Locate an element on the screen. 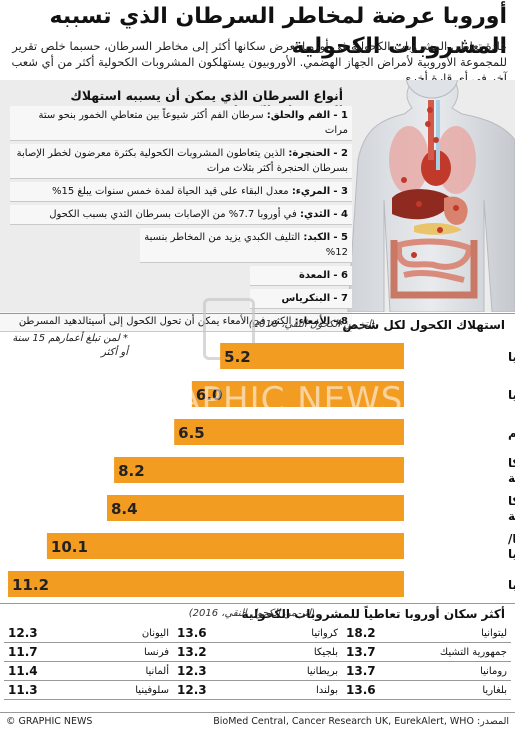 Image resolution: width=515 pixels, height=732 pixels. country-name: رومانيا is located at coordinates (493, 671).